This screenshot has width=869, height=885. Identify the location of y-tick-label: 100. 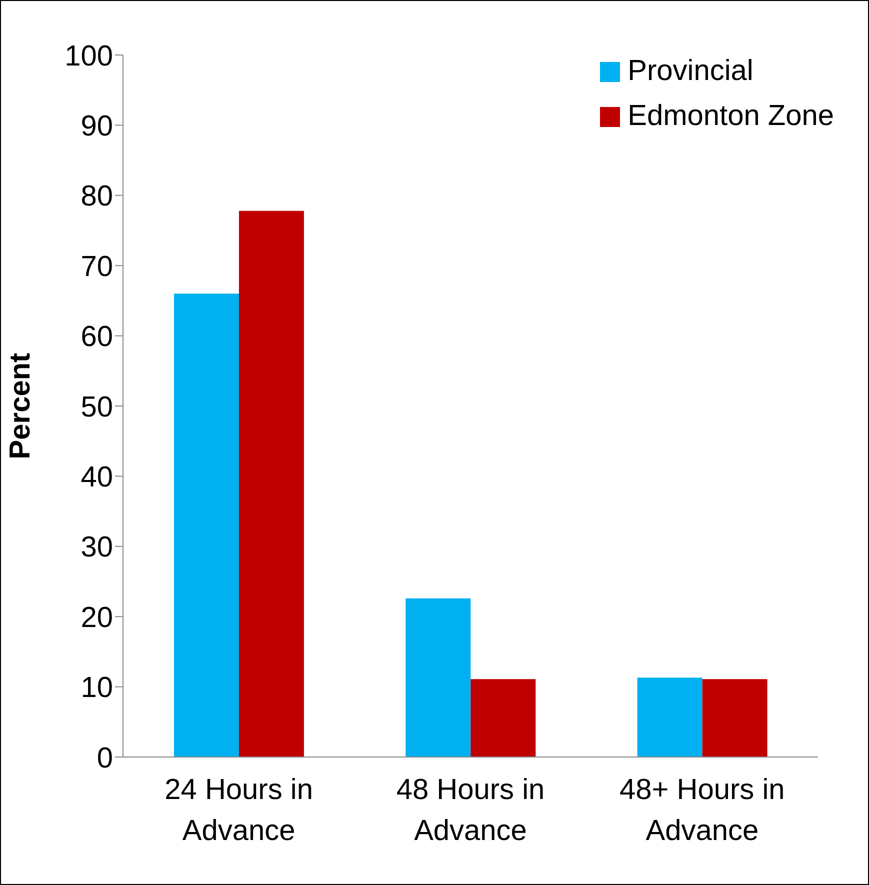
(88, 56).